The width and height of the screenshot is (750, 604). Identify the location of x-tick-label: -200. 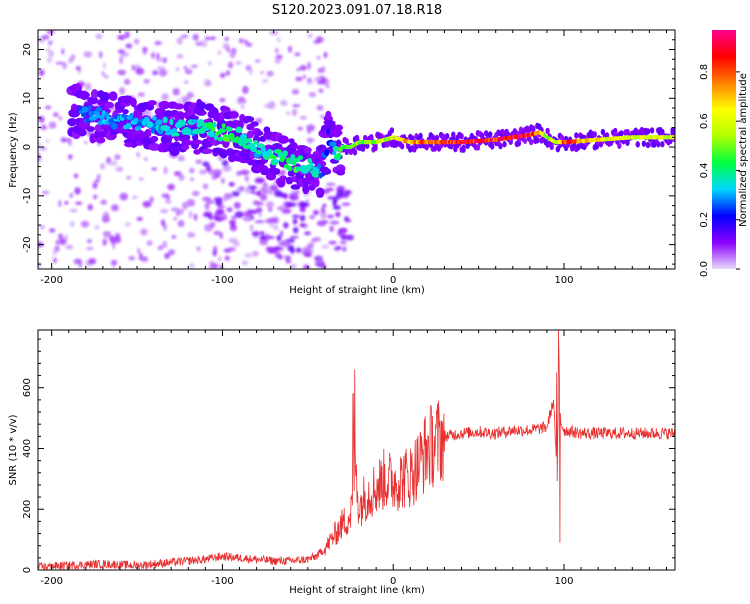
(51, 280).